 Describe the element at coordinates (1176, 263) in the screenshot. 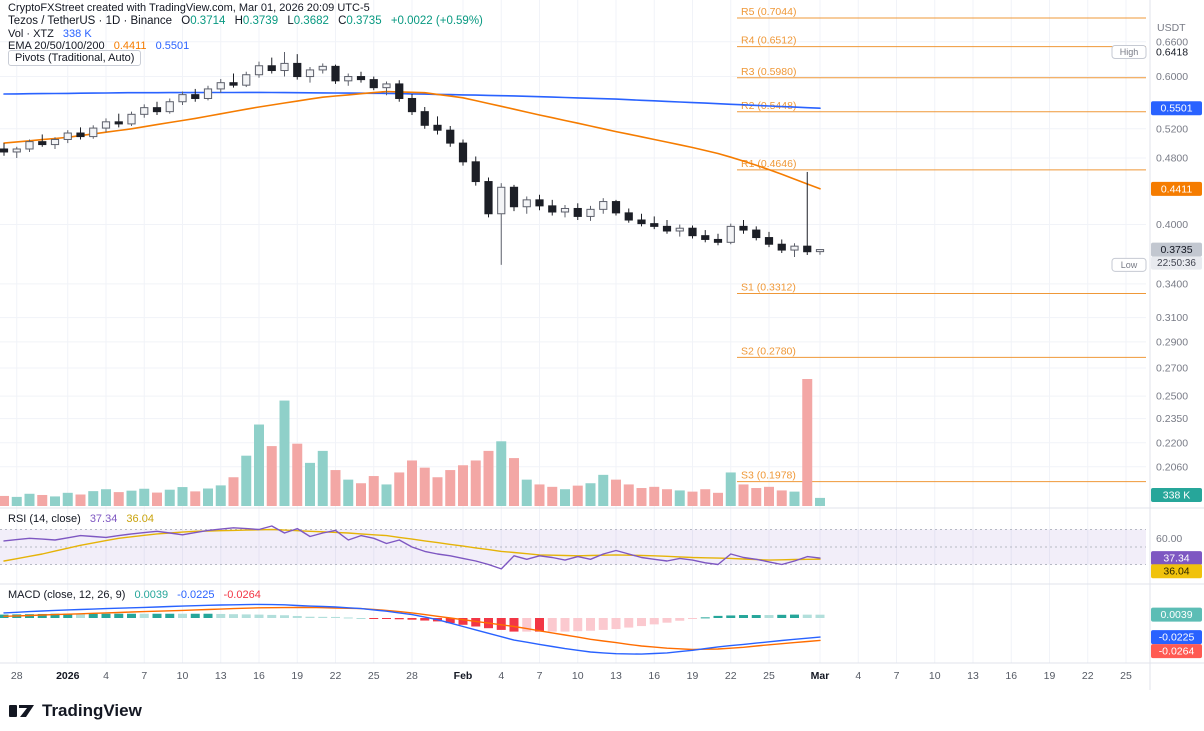

I see `svg-text: 22:50:36` at that location.